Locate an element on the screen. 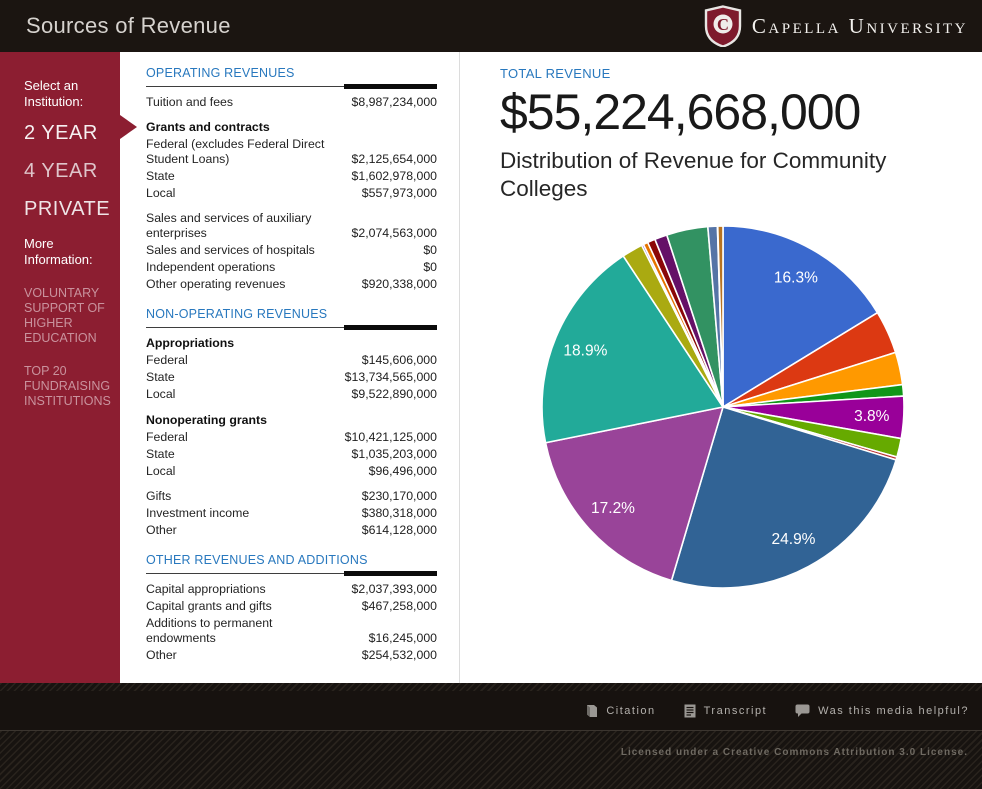 The image size is (982, 789). row-value: $920,338,000 is located at coordinates (399, 284).